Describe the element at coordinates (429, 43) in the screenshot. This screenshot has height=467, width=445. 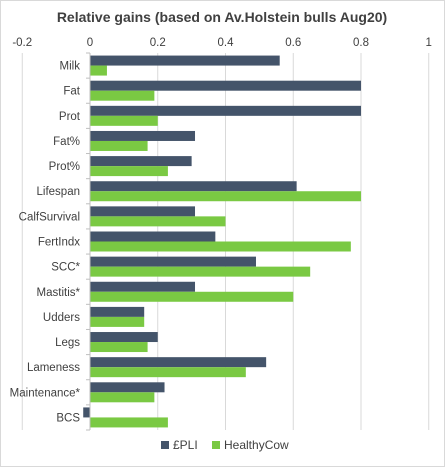
I see `x-tick-label: 1` at that location.